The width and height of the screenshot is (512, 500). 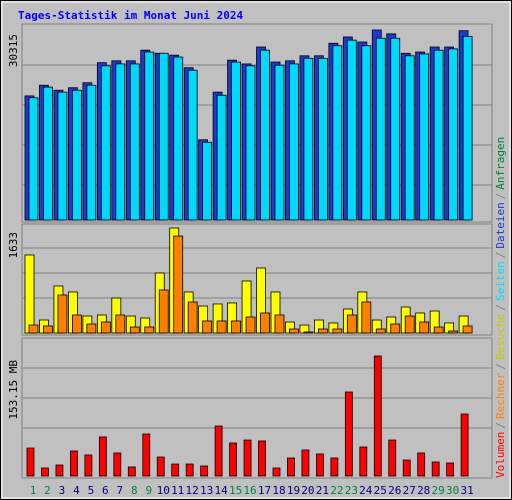 I want to click on x-tick-label: 8, so click(x=134, y=490).